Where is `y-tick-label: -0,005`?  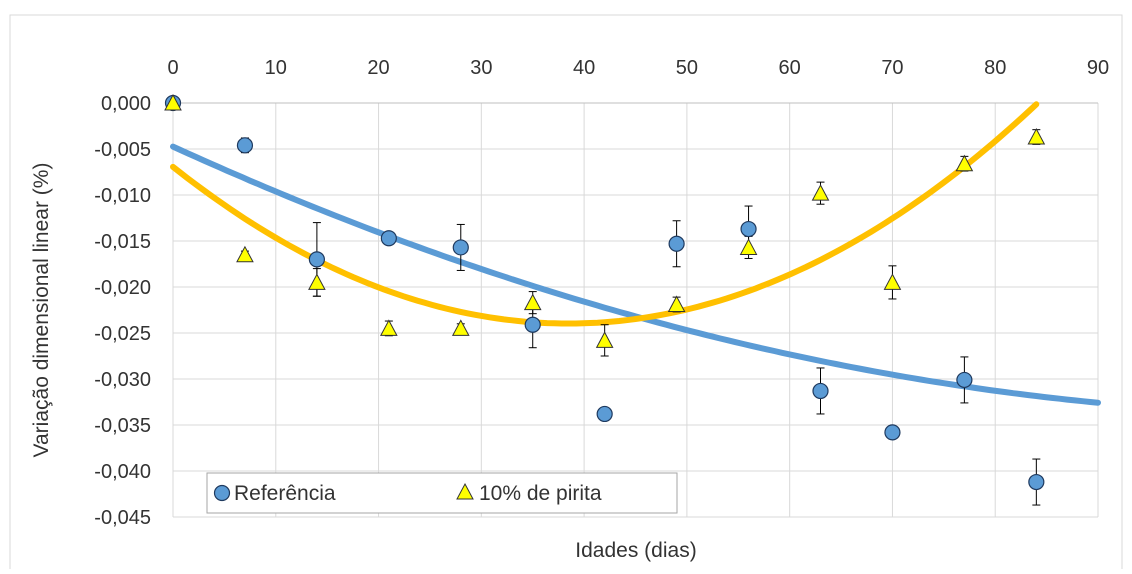 y-tick-label: -0,005 is located at coordinates (122, 150).